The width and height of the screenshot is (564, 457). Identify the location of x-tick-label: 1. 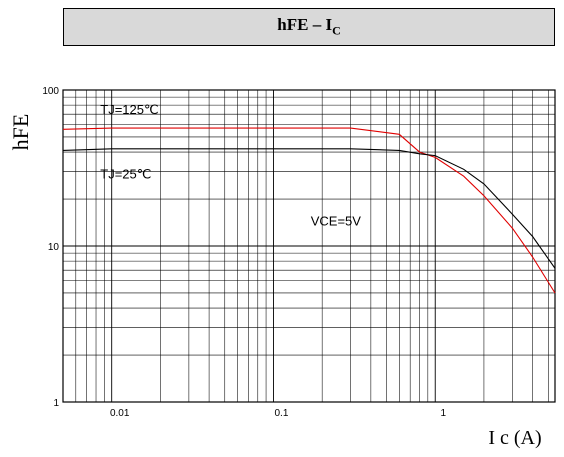
(443, 413).